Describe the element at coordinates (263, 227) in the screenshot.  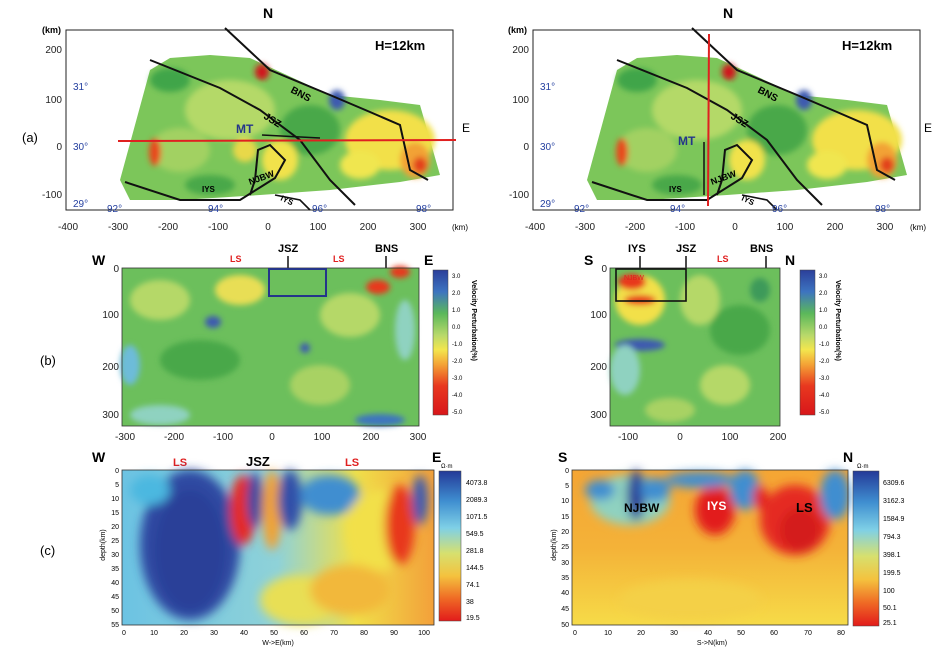
I see `x-ticks-a-left: -400 -300 -200 -100 0 100 200 300 (km)` at that location.